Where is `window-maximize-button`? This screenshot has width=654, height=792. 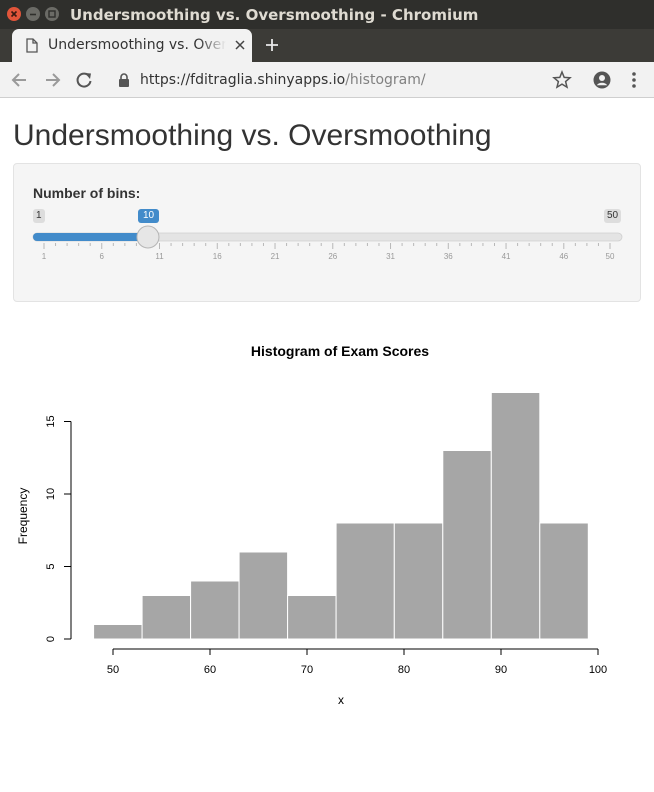
window-maximize-button is located at coordinates (52, 14).